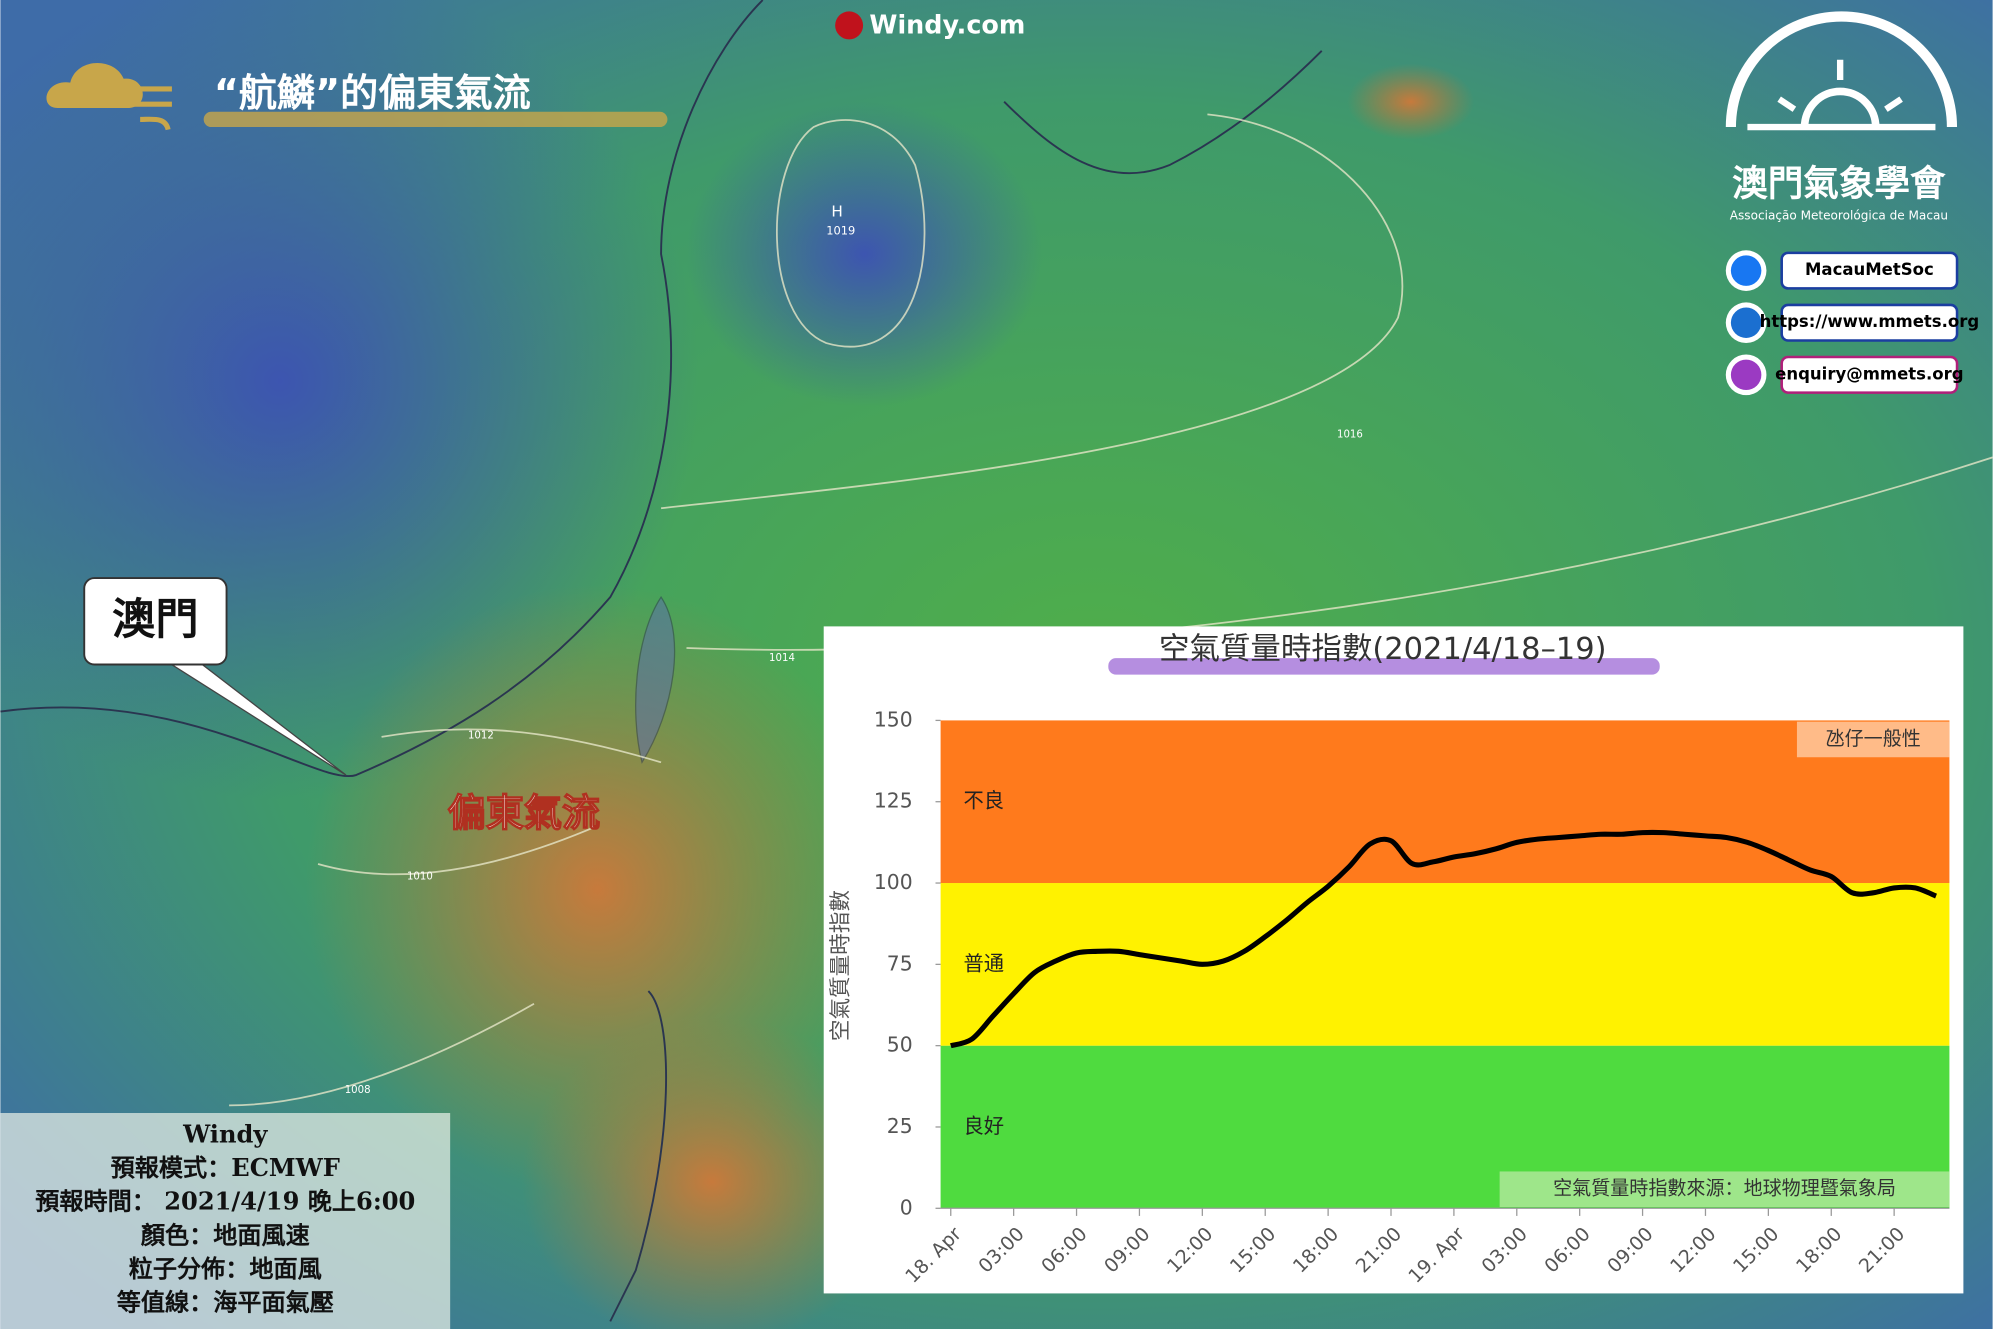 The width and height of the screenshot is (1993, 1333). I want to click on y-tick-label: 150, so click(893, 719).